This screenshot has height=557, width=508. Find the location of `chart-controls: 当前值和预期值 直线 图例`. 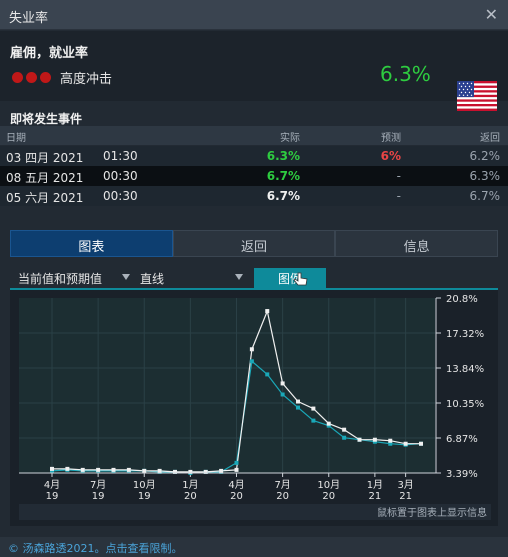

chart-controls: 当前值和预期值 直线 图例 is located at coordinates (254, 279).